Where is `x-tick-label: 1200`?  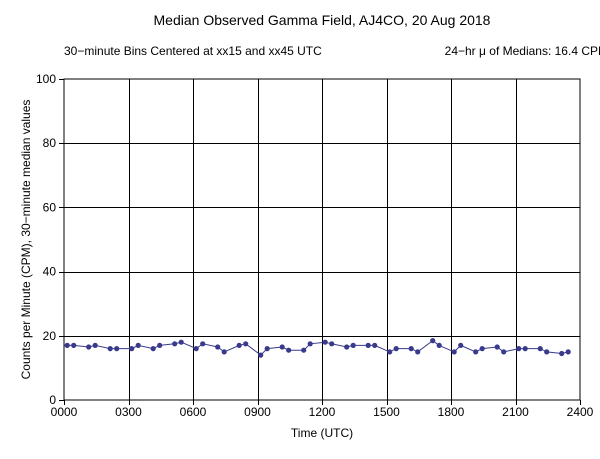
x-tick-label: 1200 is located at coordinates (322, 412).